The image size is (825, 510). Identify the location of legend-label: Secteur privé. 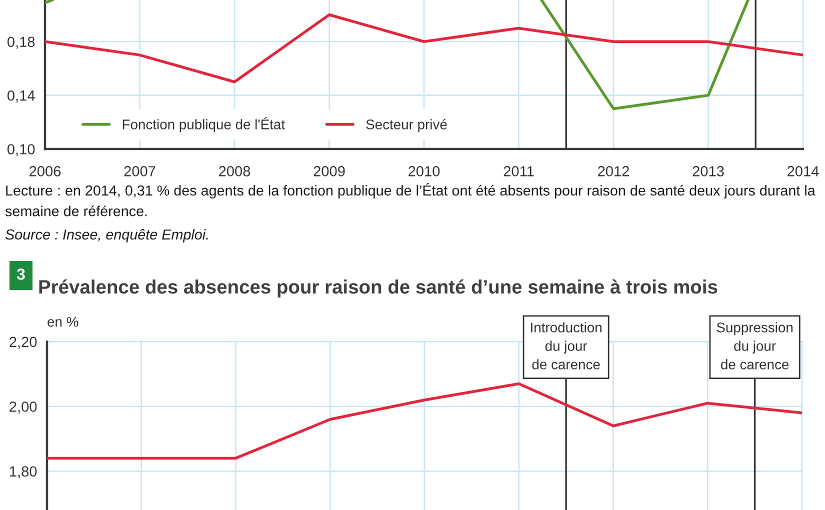
(406, 125).